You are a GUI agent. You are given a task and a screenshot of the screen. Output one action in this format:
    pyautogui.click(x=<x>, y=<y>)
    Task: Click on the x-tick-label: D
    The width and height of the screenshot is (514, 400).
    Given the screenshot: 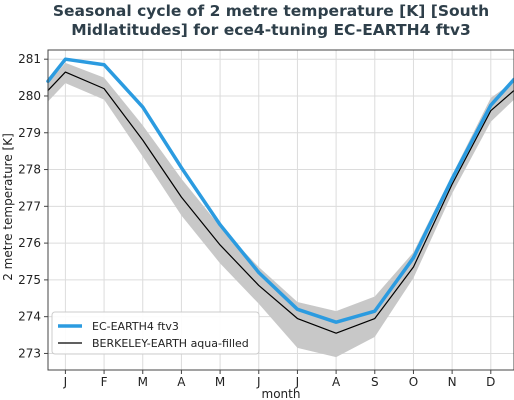 What is the action you would take?
    pyautogui.click(x=490, y=382)
    